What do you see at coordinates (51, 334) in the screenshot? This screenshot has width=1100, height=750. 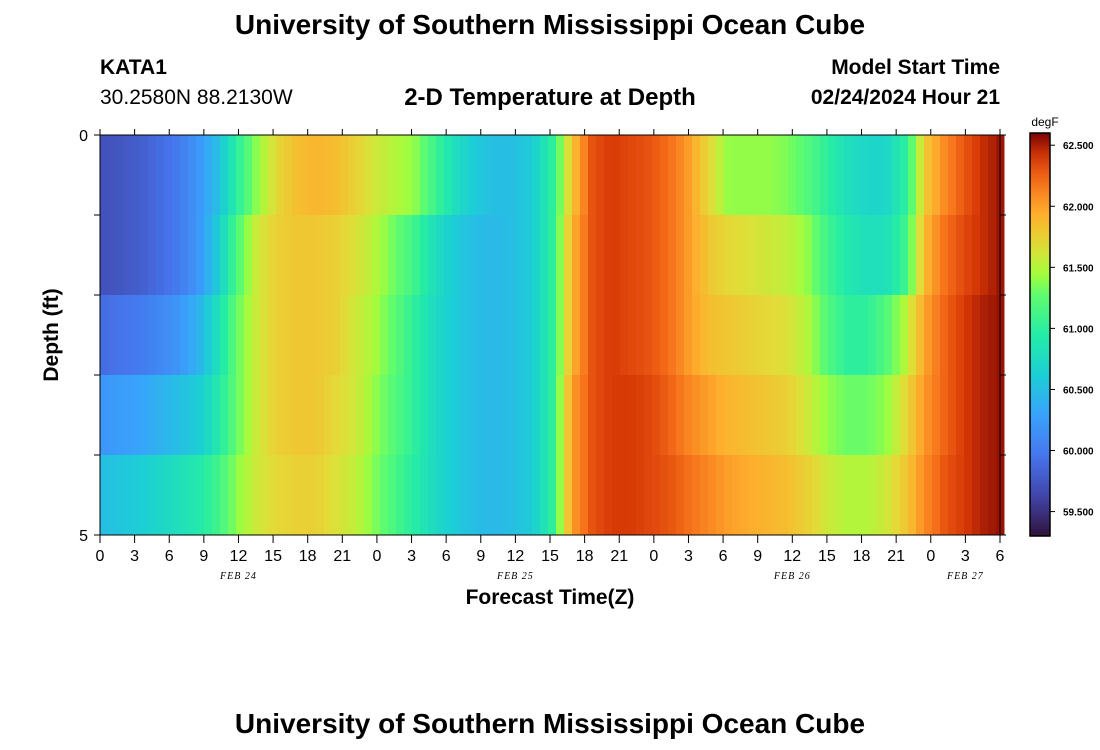 I see `y-axis-label: Depth (ft)` at bounding box center [51, 334].